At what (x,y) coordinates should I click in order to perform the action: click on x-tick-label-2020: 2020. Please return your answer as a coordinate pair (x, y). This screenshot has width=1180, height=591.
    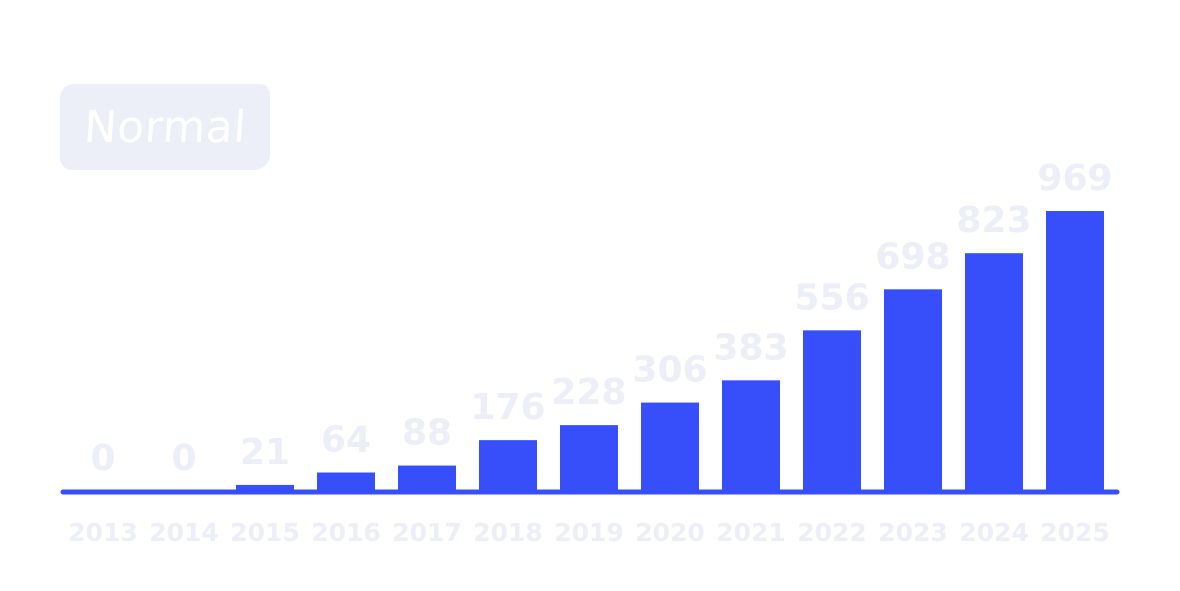
    Looking at the image, I should click on (670, 532).